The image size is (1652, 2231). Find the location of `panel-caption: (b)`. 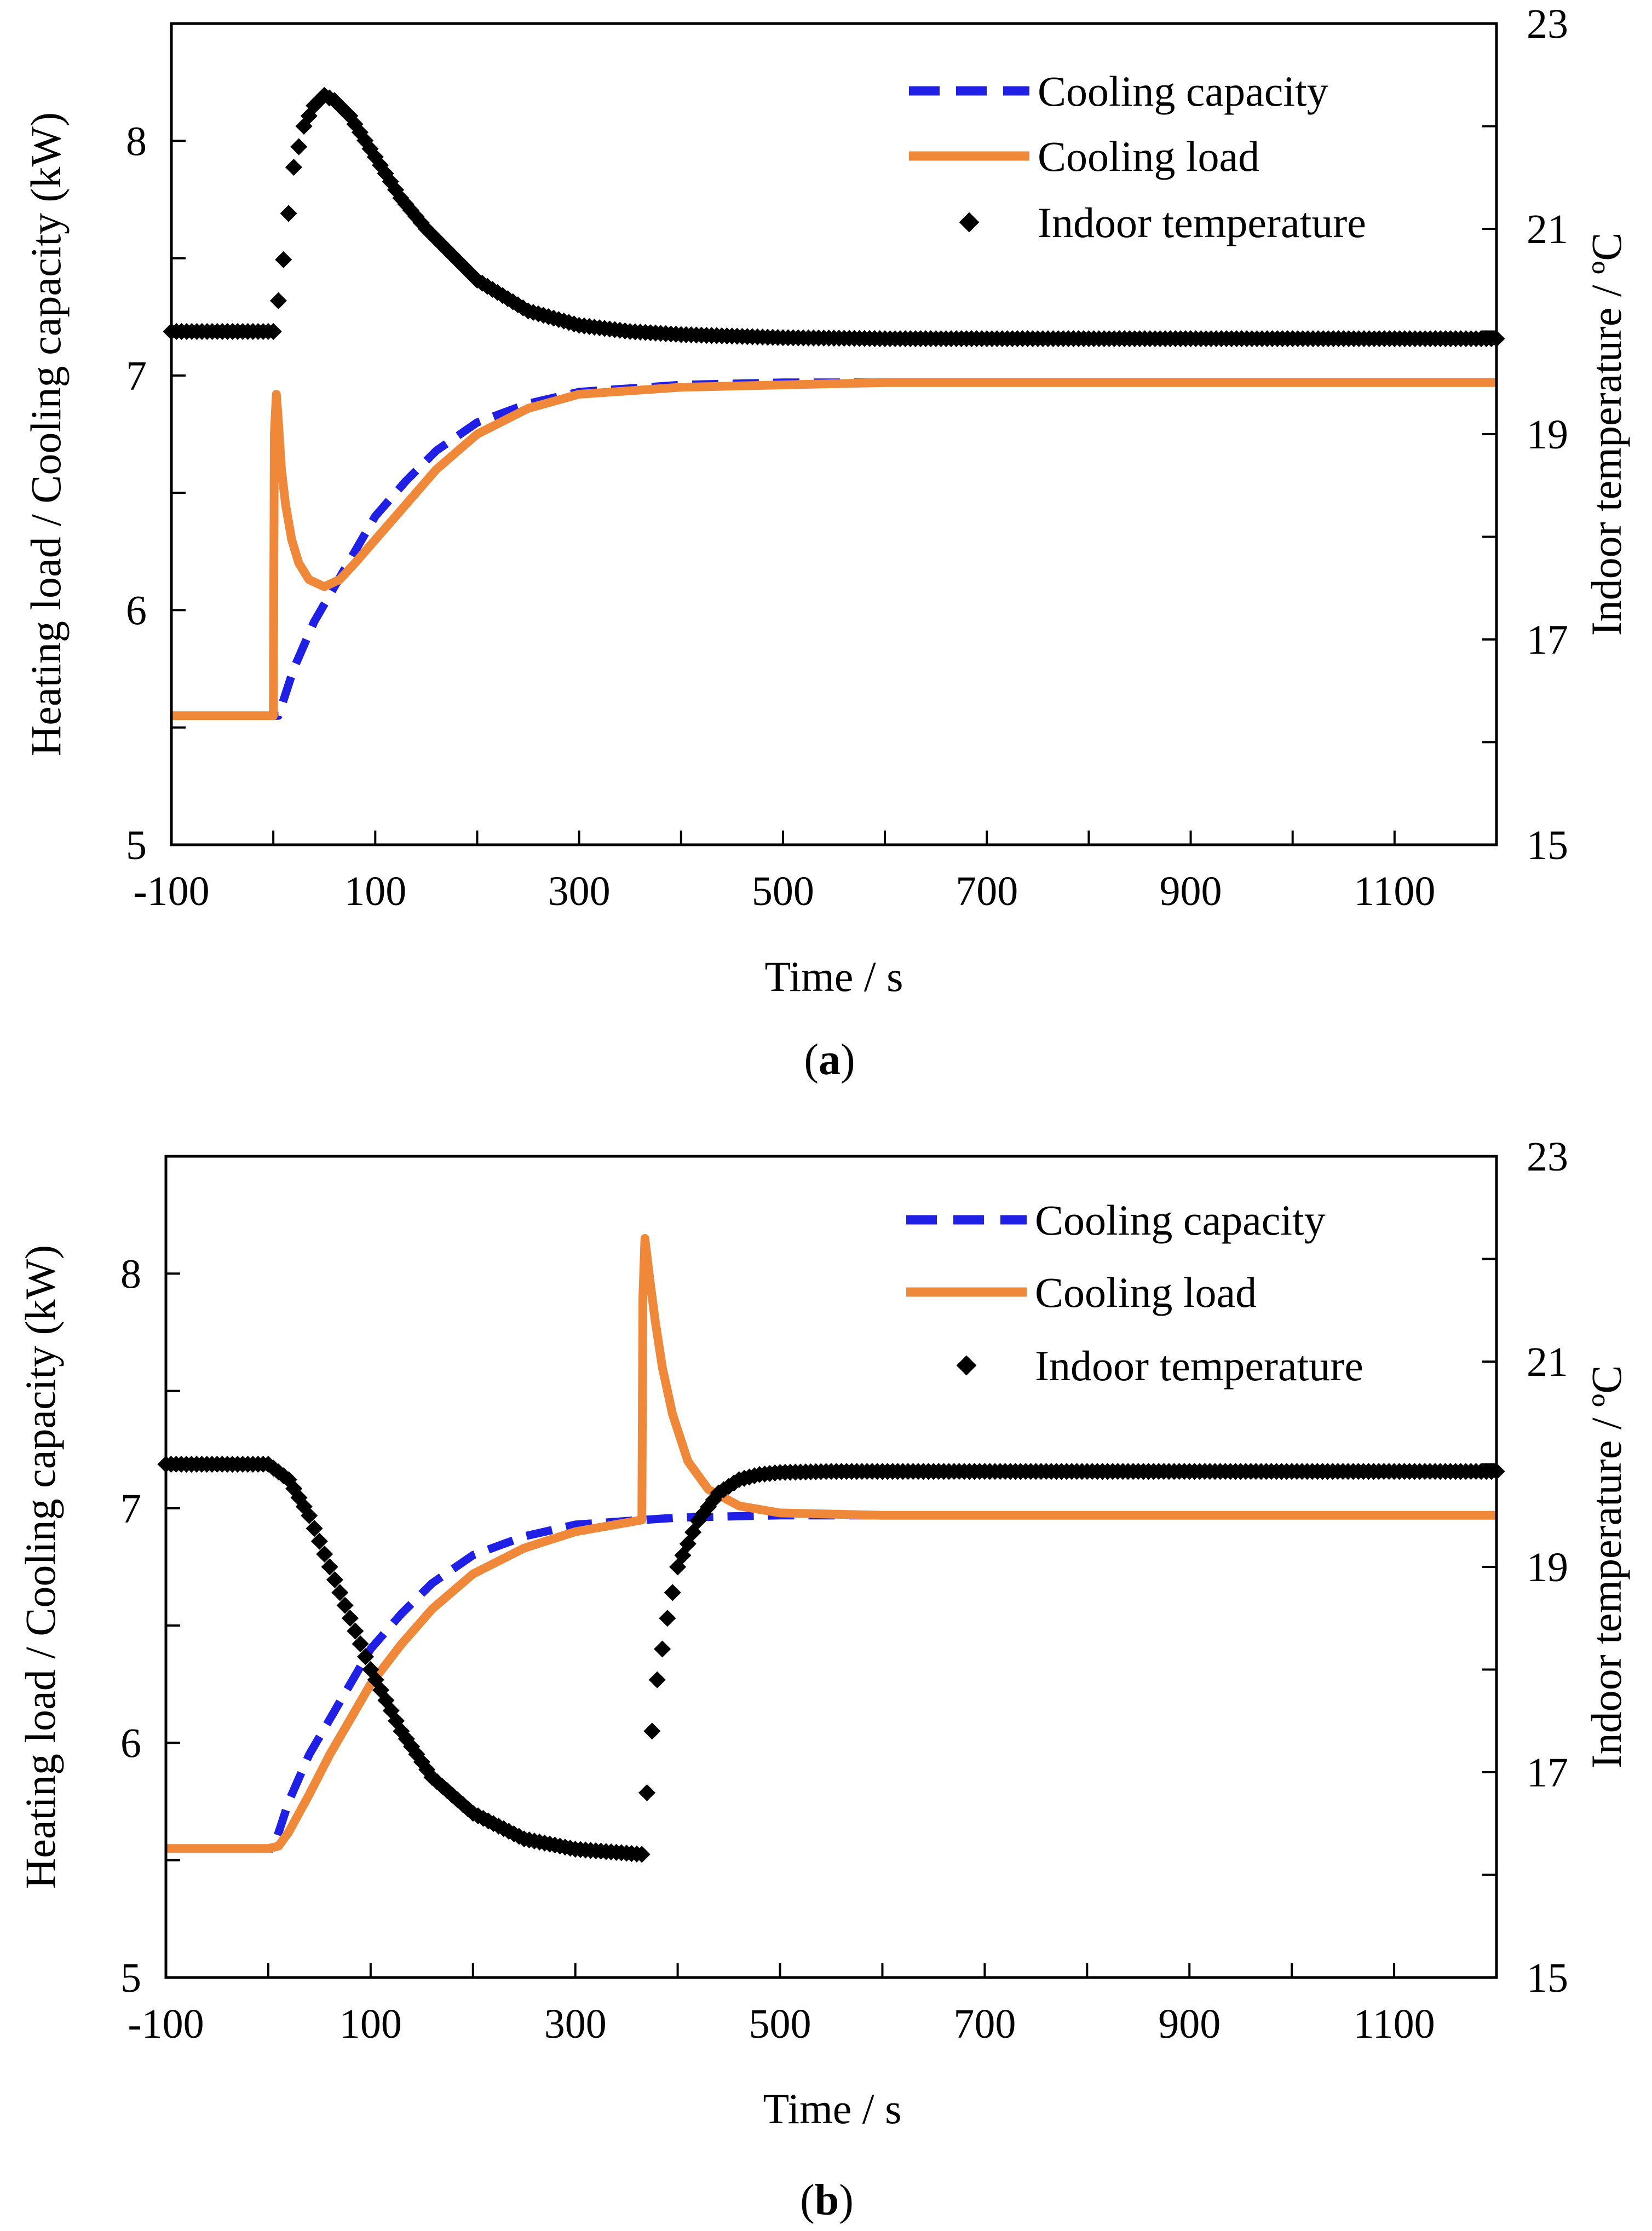

panel-caption: (b) is located at coordinates (827, 2200).